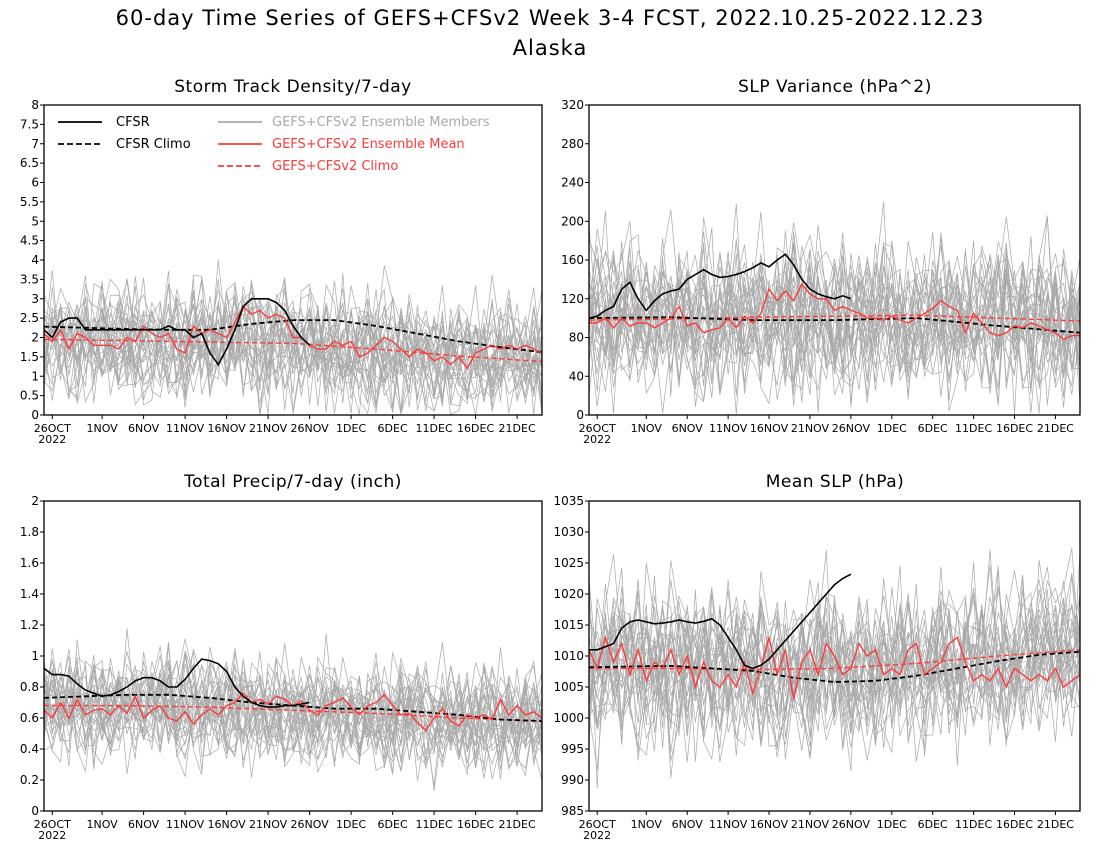  I want to click on y-tick-label: 1.4, so click(29, 594).